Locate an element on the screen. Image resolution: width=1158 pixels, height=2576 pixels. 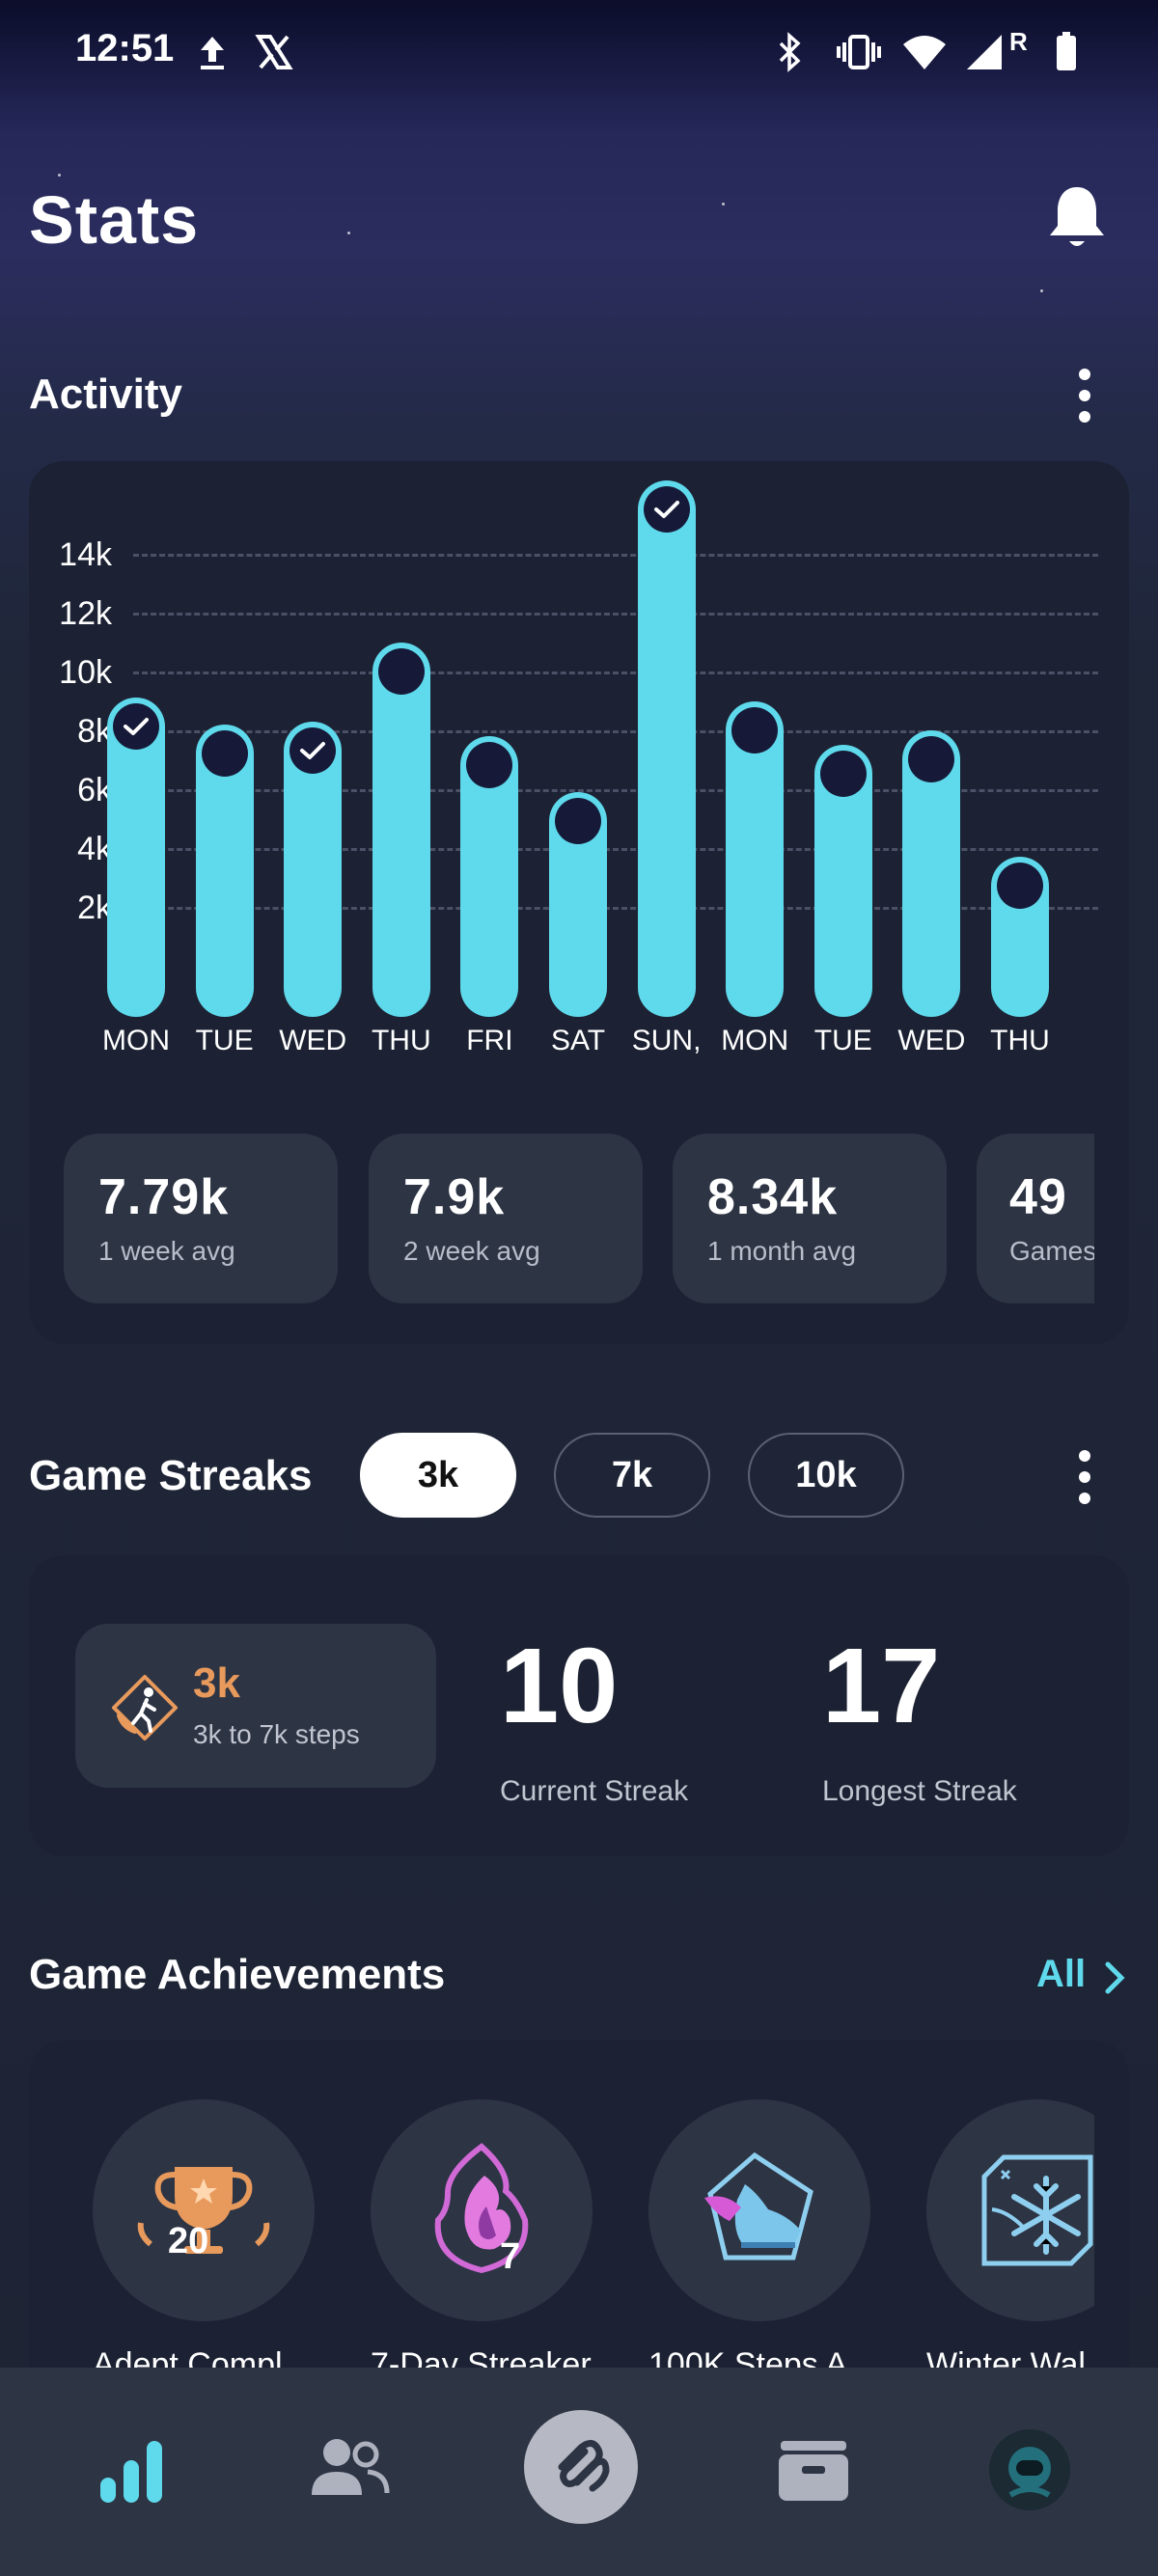
page-title: Stats is located at coordinates (114, 220).